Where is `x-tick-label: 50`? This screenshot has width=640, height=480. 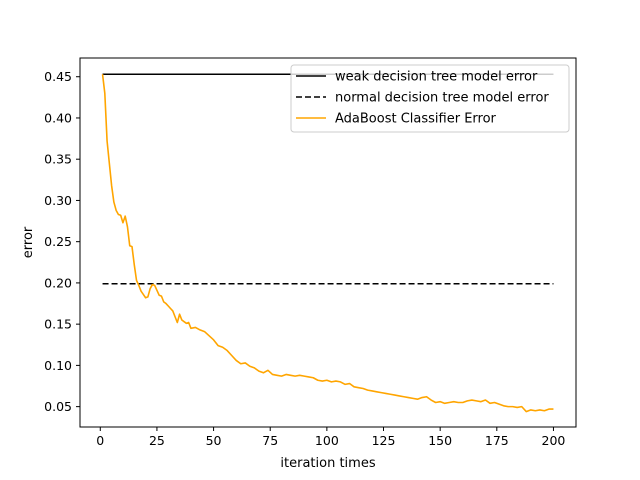
x-tick-label: 50 is located at coordinates (214, 440).